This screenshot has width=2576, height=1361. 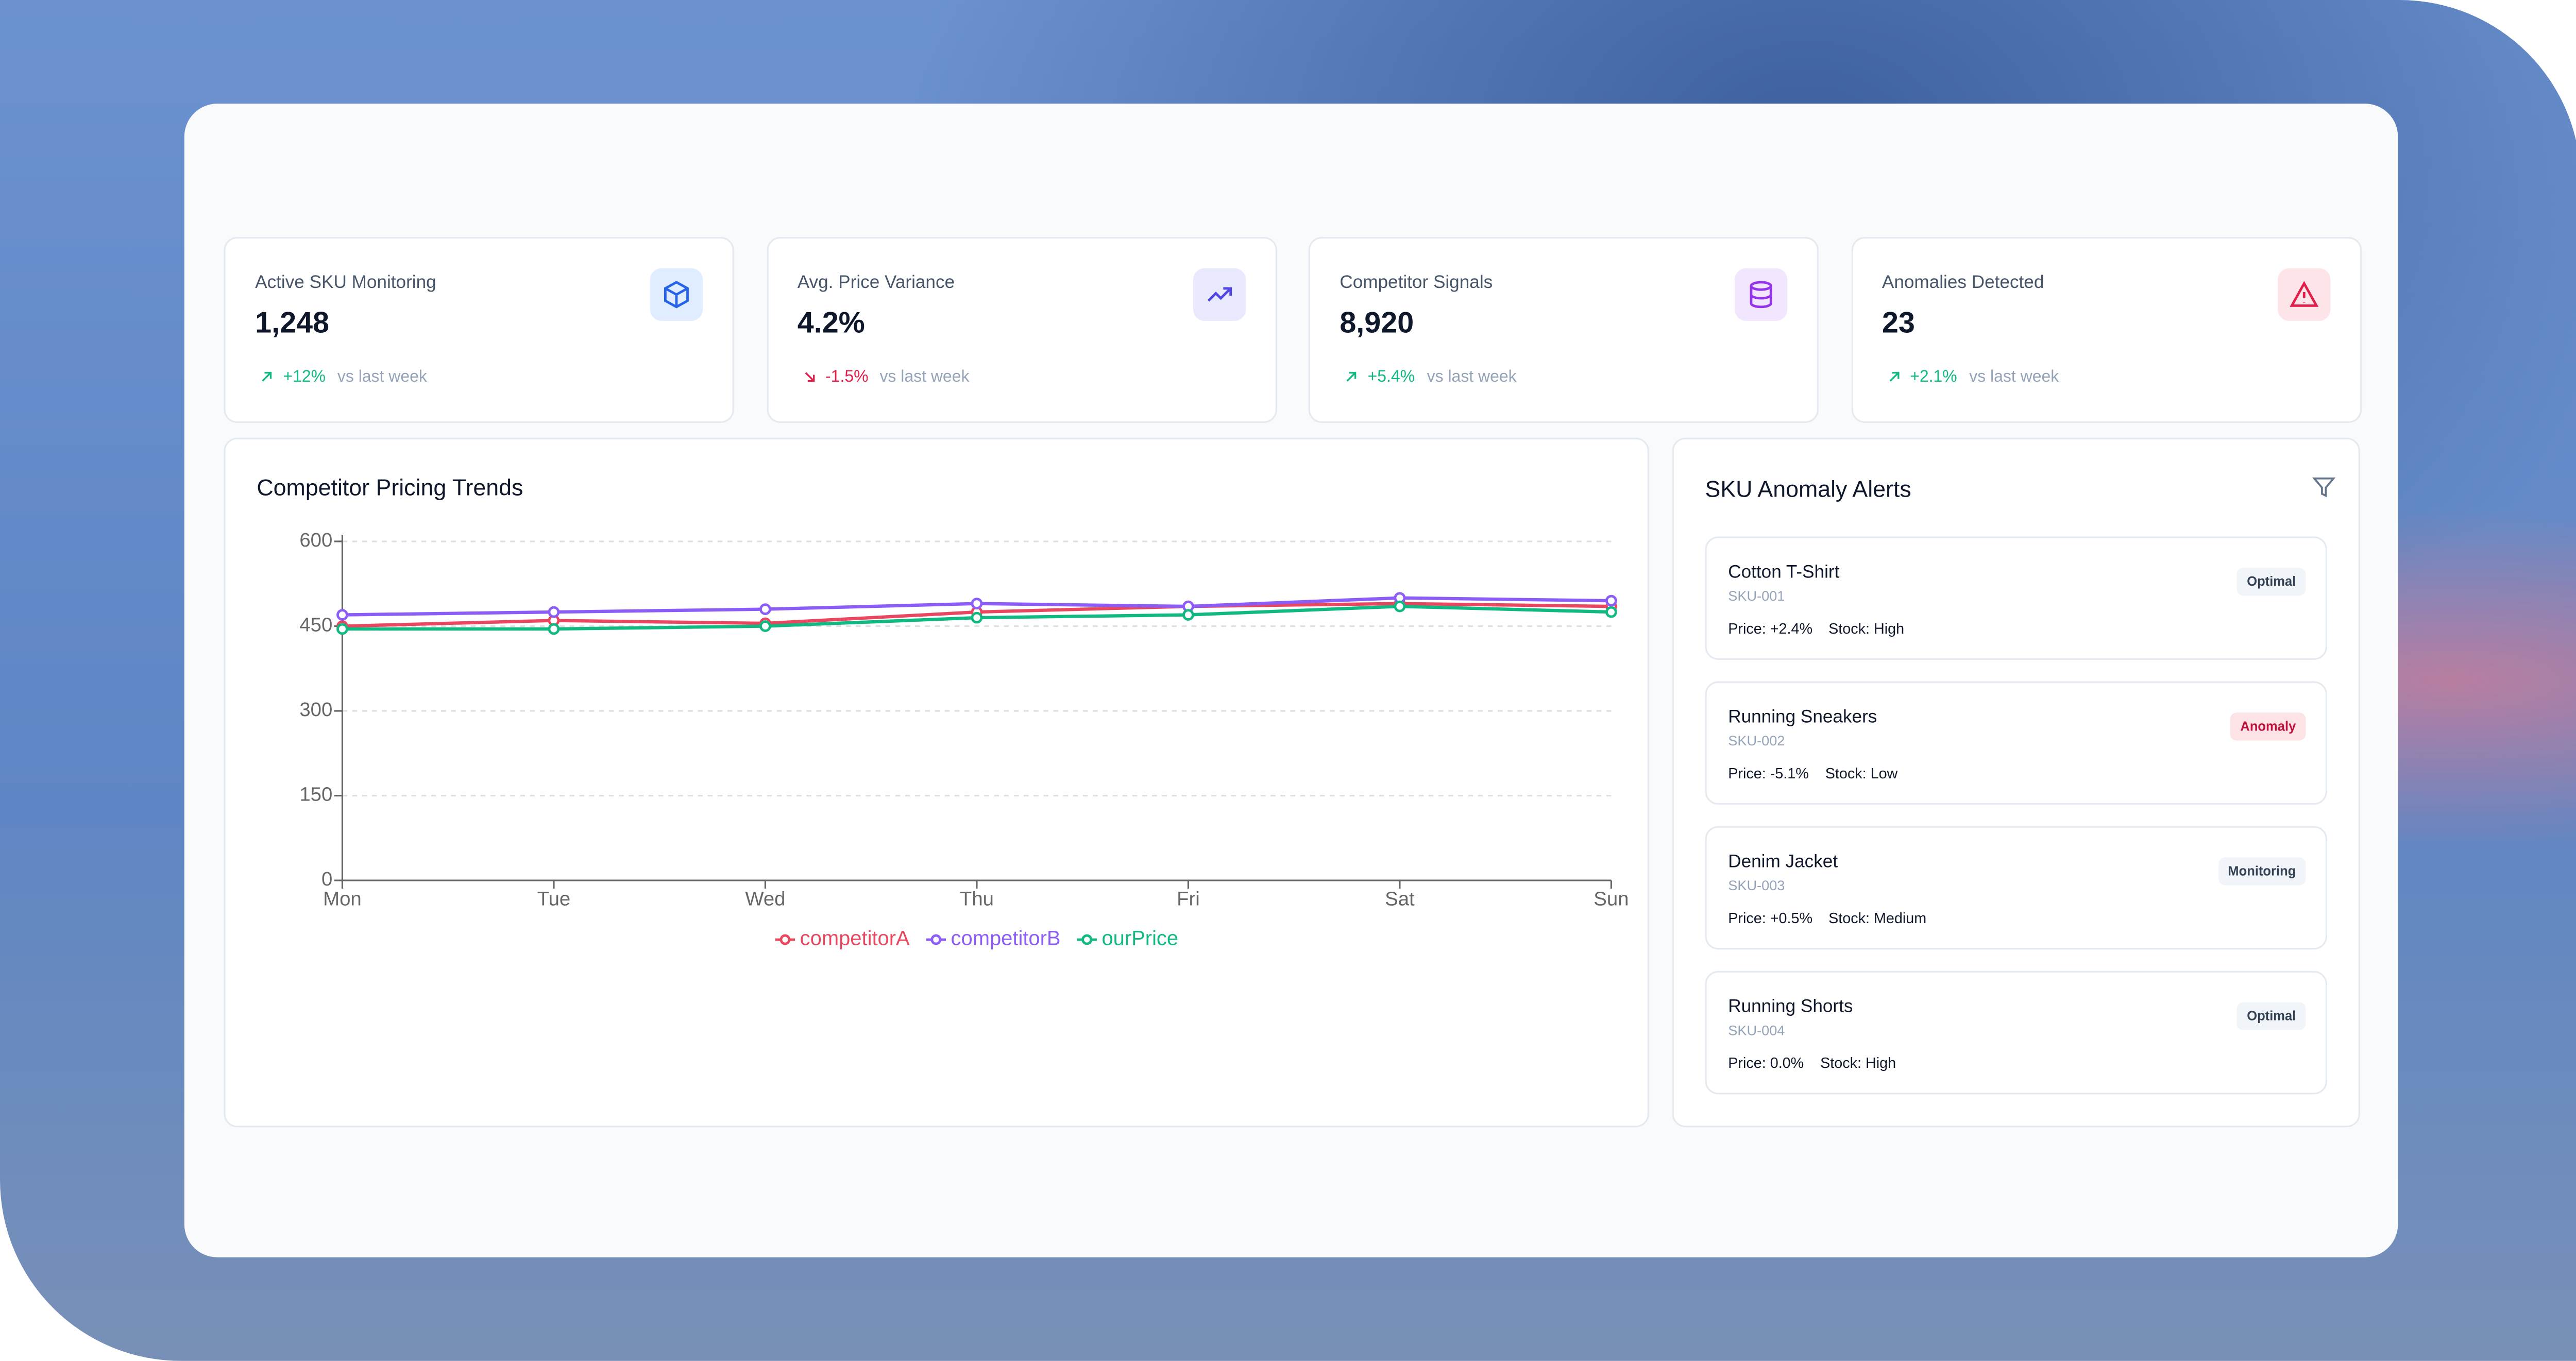 What do you see at coordinates (1756, 595) in the screenshot?
I see `alert-sku: SKU-001` at bounding box center [1756, 595].